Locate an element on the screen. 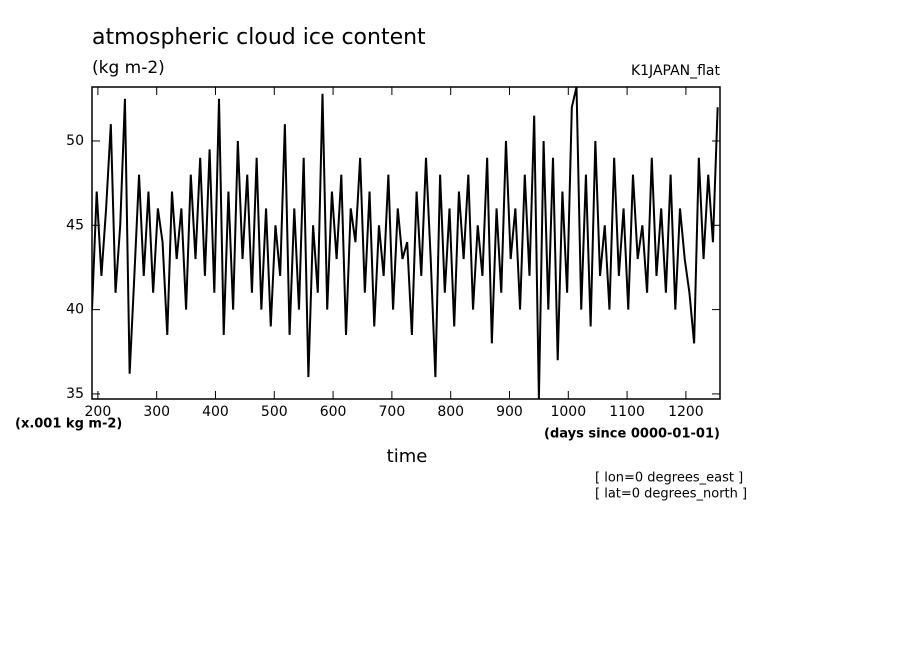  x-tick-label: 1200 is located at coordinates (686, 412).